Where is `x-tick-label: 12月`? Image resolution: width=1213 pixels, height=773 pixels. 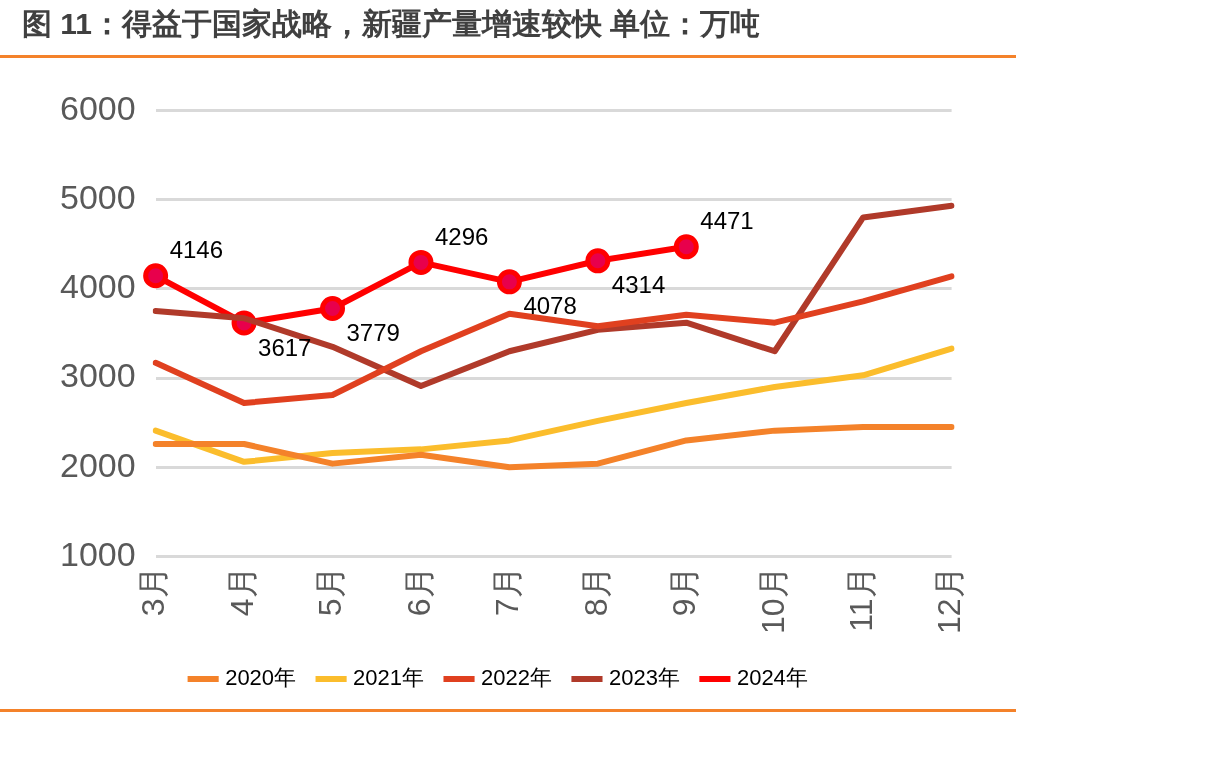 x-tick-label: 12月 is located at coordinates (949, 600).